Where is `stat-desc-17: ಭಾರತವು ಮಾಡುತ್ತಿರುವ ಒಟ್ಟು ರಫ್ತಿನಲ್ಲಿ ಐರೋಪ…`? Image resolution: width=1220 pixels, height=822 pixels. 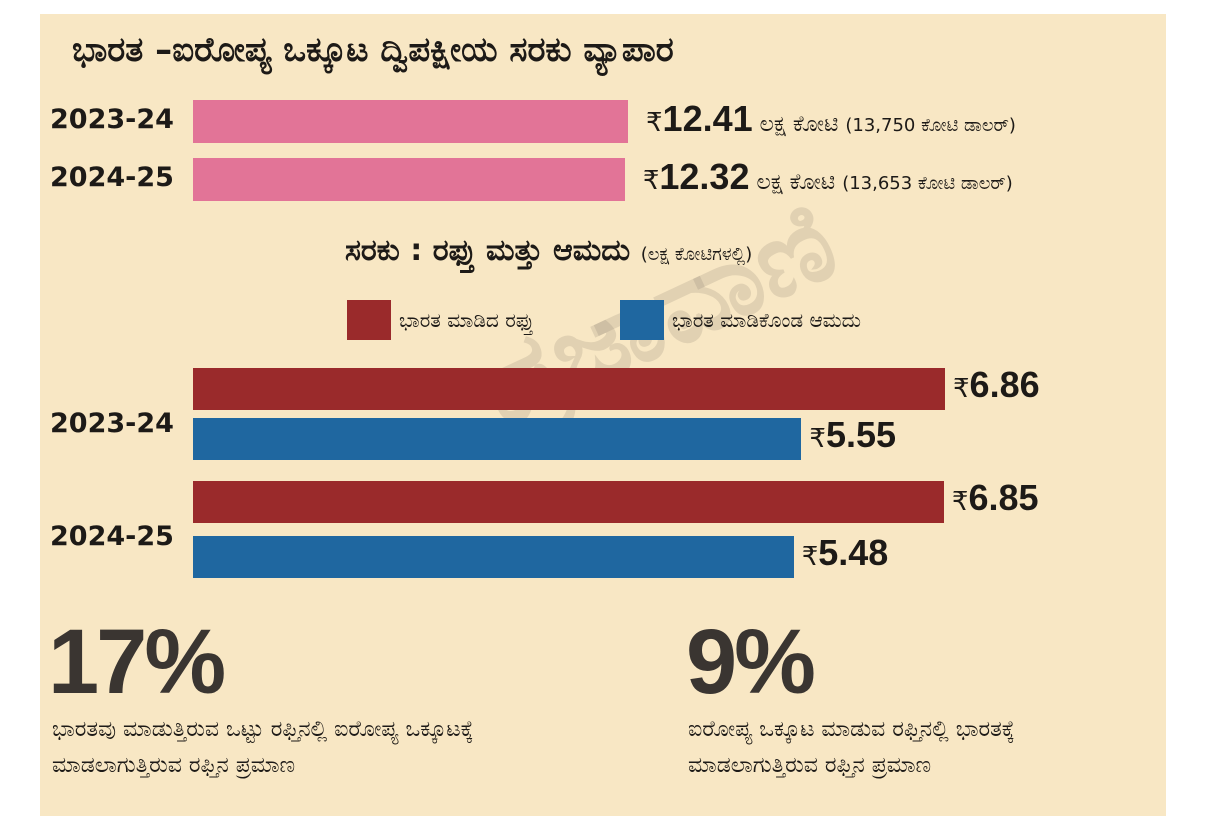 stat-desc-17: ಭಾರತವು ಮಾಡುತ್ತಿರುವ ಒಟ್ಟು ರಫ್ತಿನಲ್ಲಿ ಐರೋಪ… is located at coordinates (263, 747).